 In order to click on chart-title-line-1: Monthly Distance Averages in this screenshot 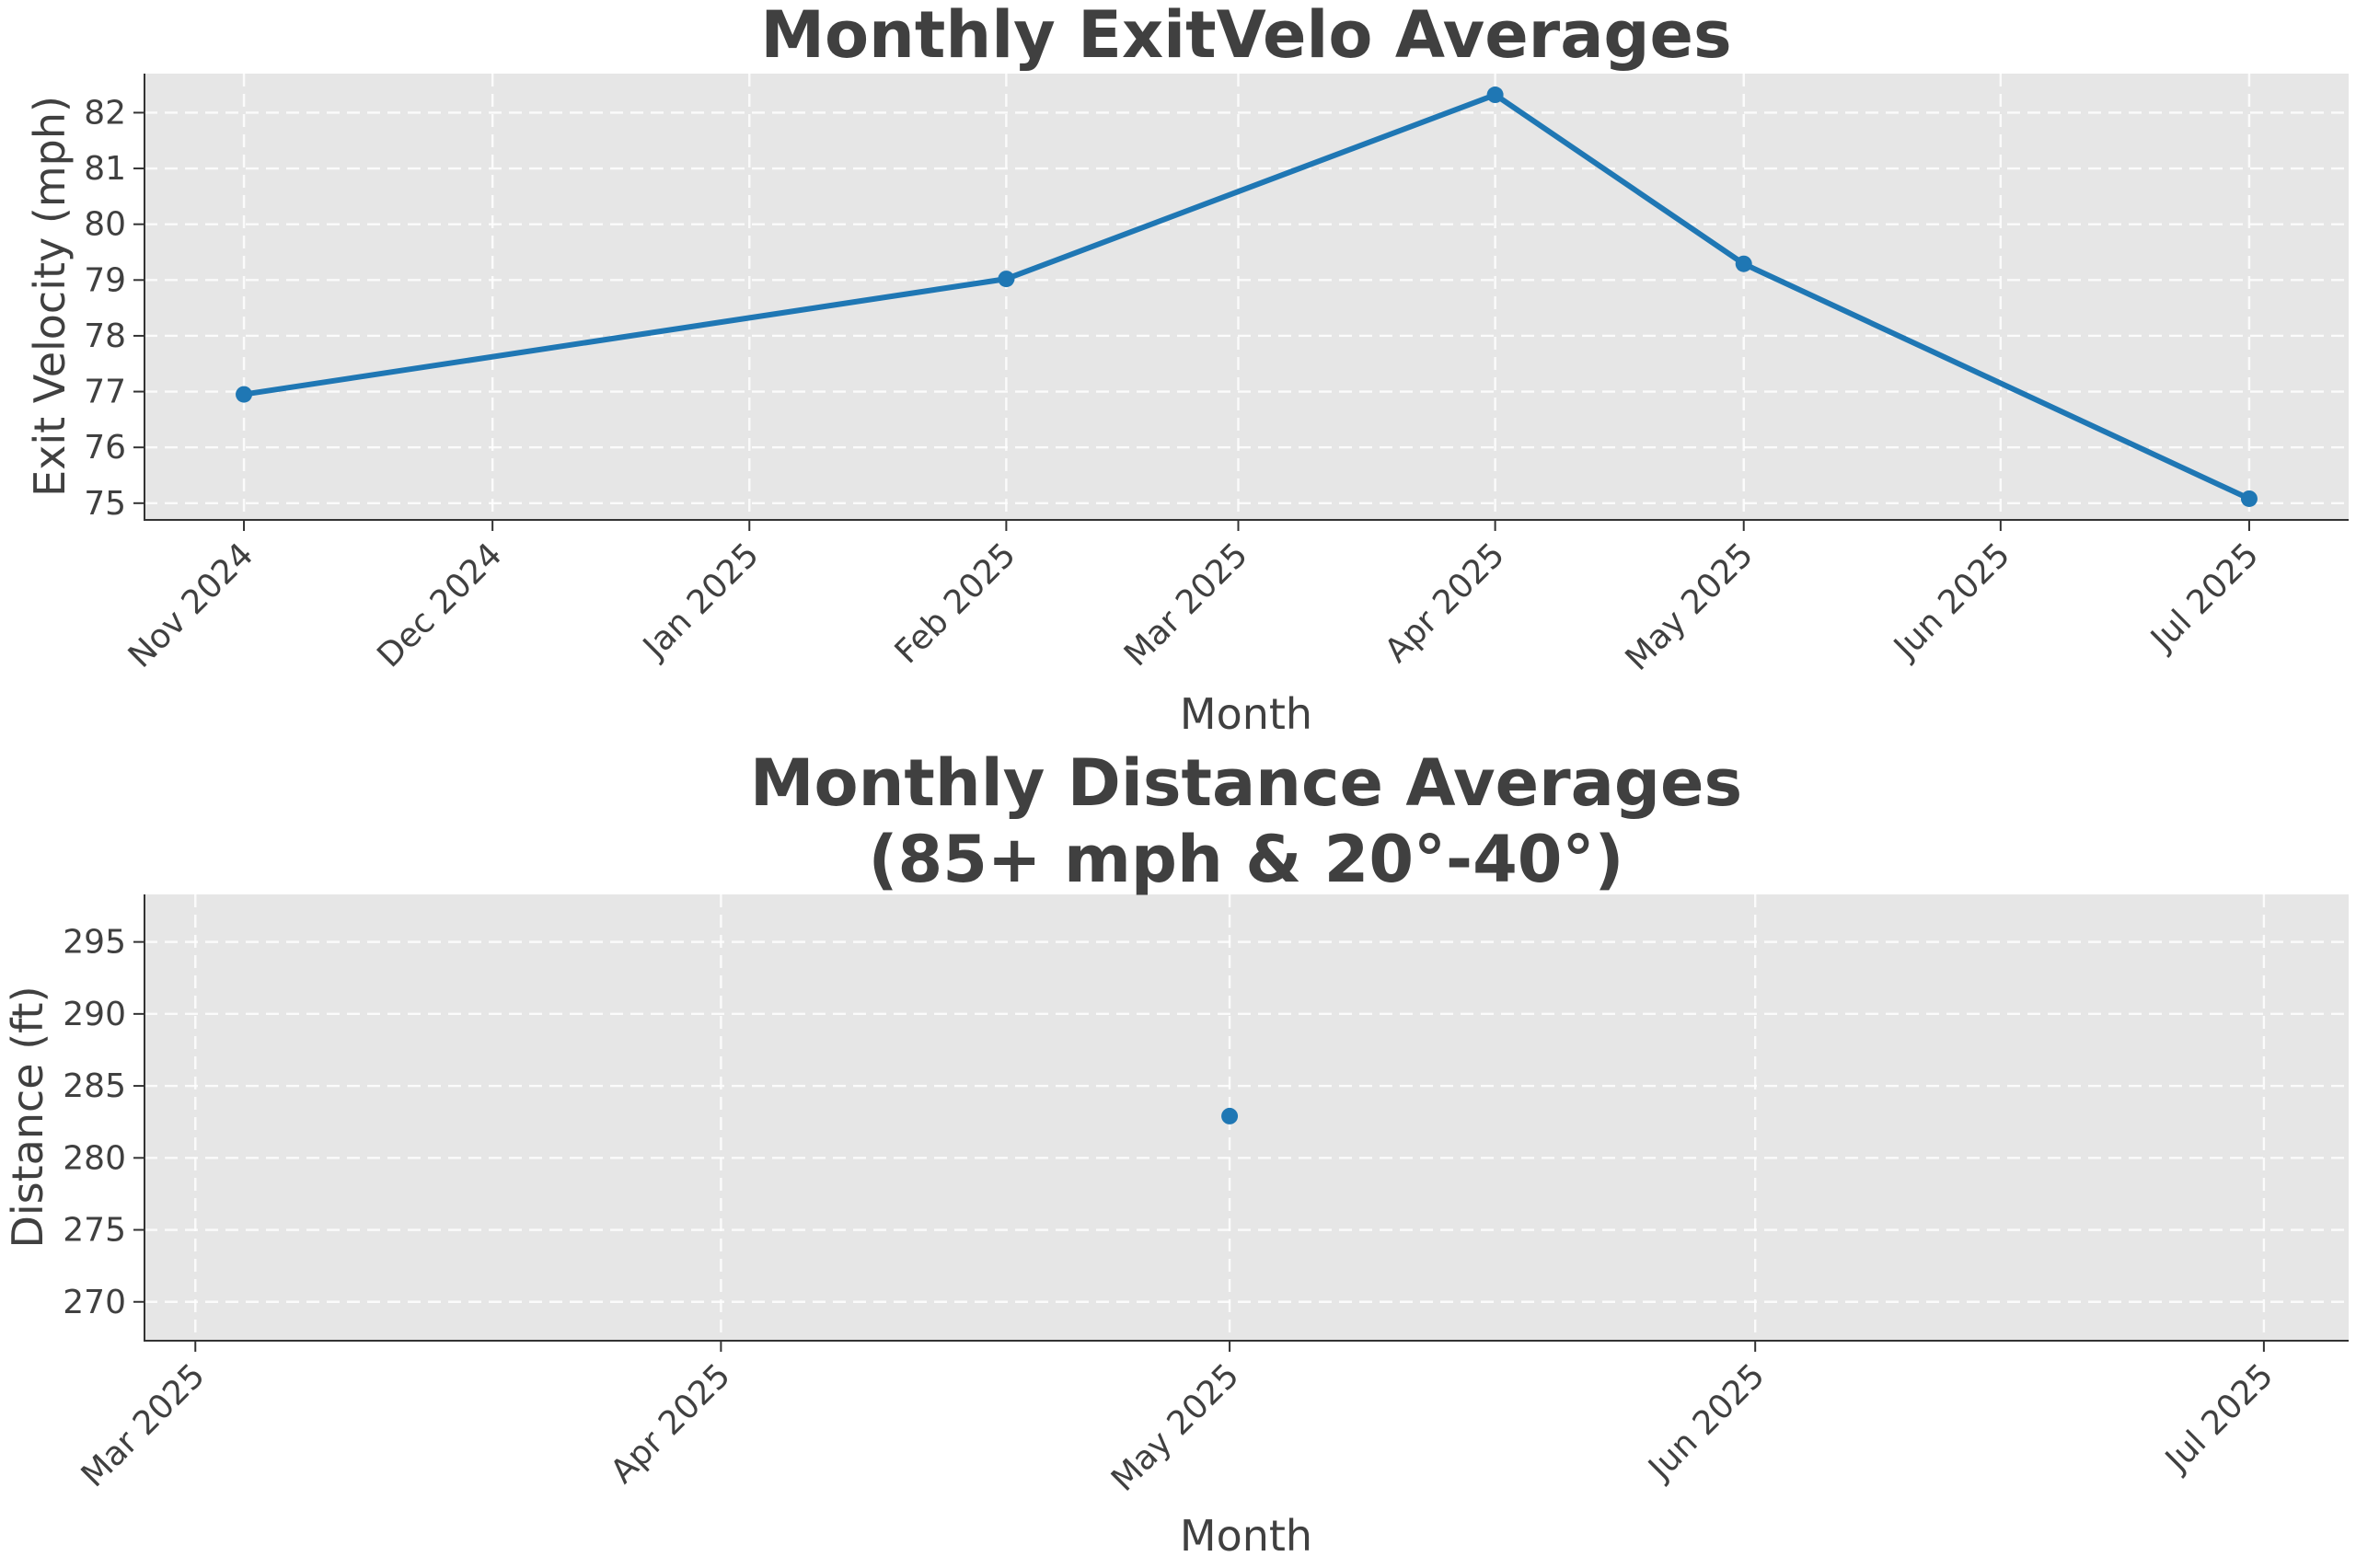, I will do `click(1246, 783)`.